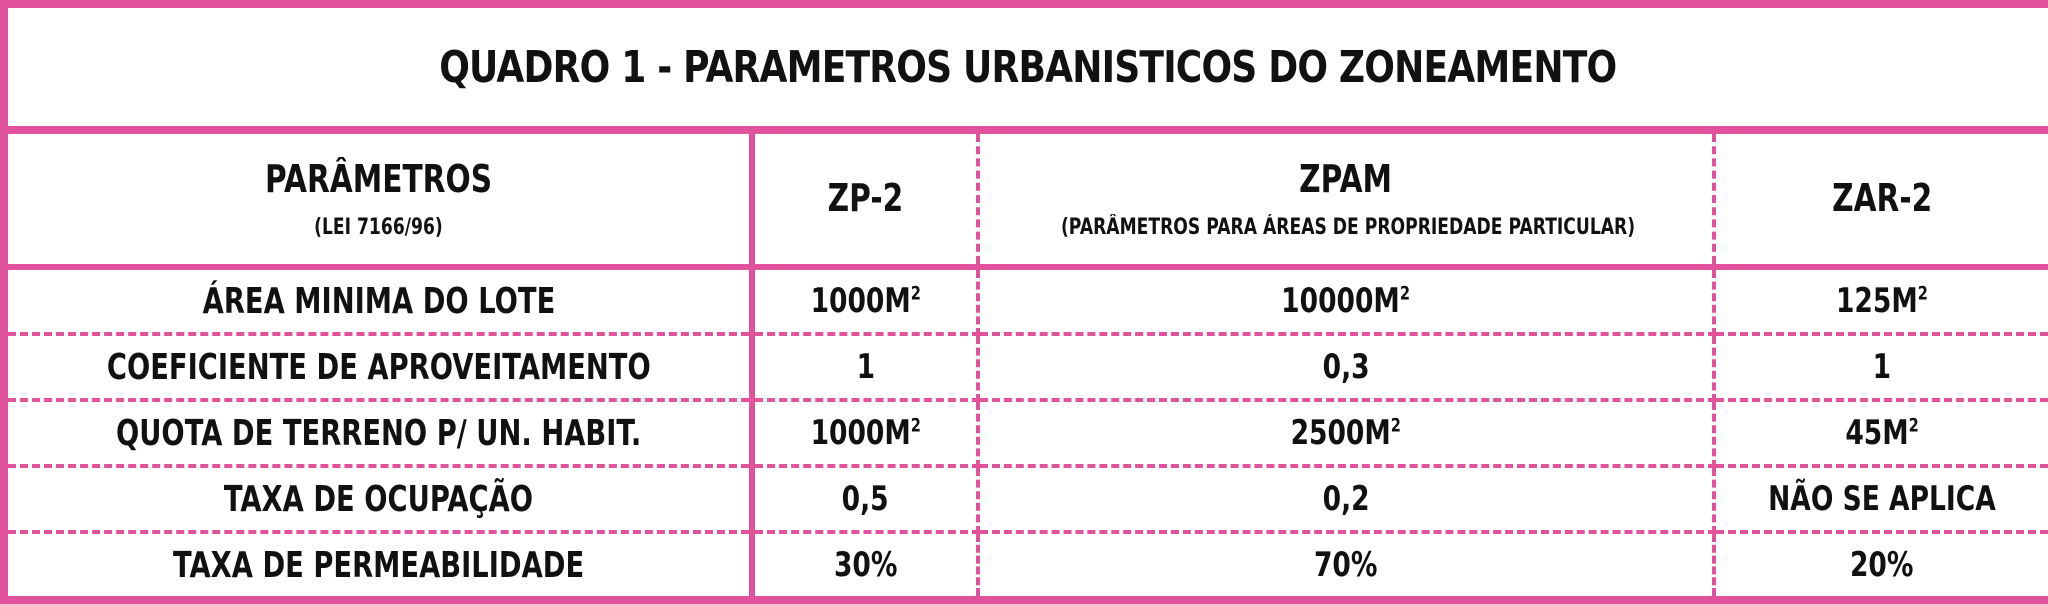 Image resolution: width=2048 pixels, height=604 pixels. I want to click on zpam-cell: 0,2, so click(1347, 500).